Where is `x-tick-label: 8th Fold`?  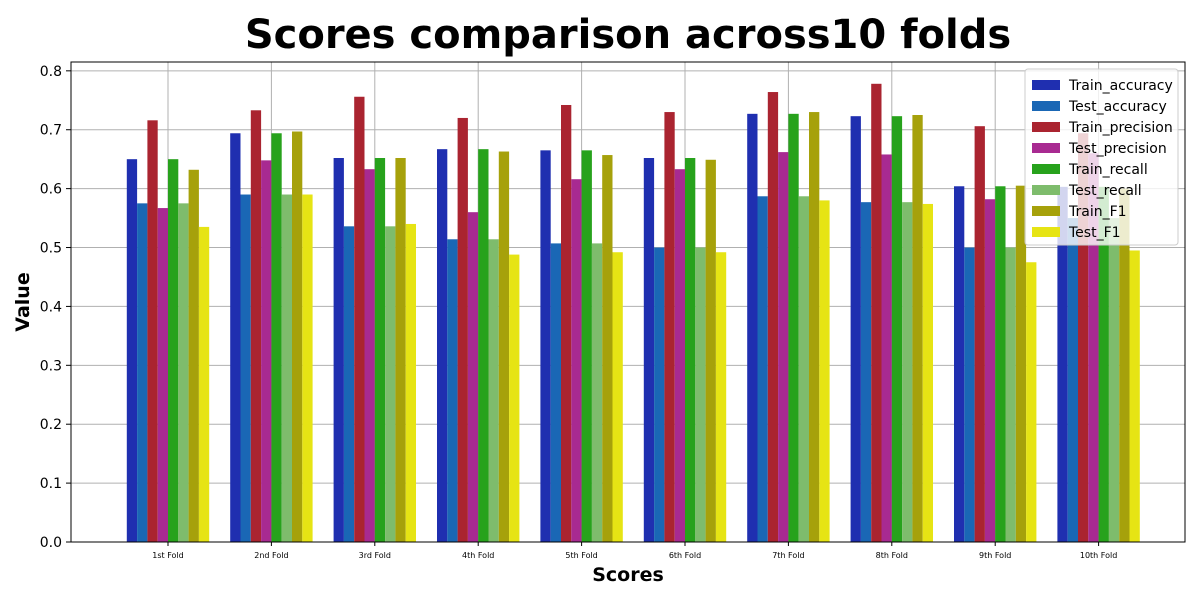
x-tick-label: 8th Fold is located at coordinates (892, 555).